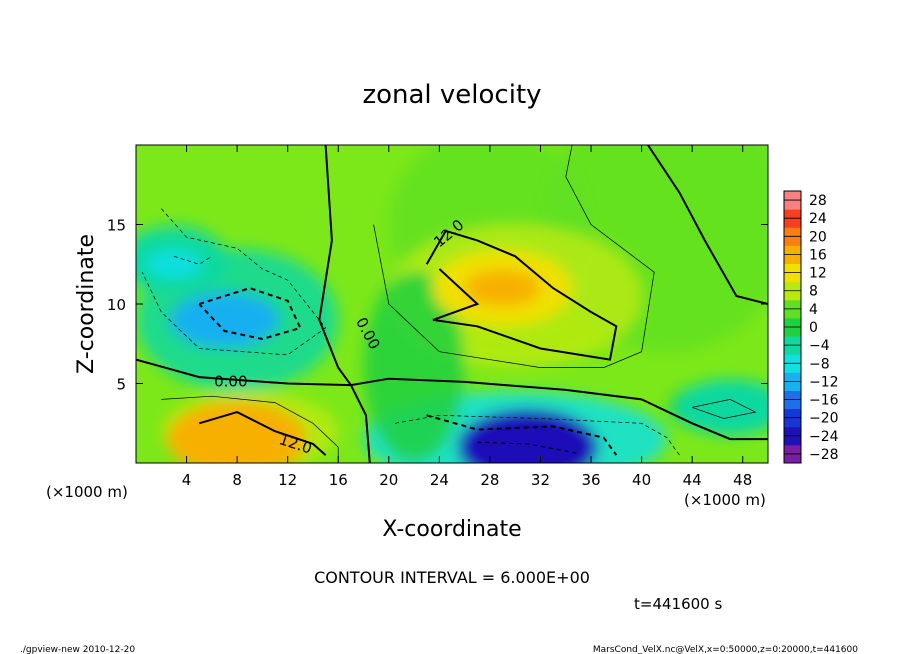  What do you see at coordinates (540, 480) in the screenshot?
I see `x-tick-label: 32` at bounding box center [540, 480].